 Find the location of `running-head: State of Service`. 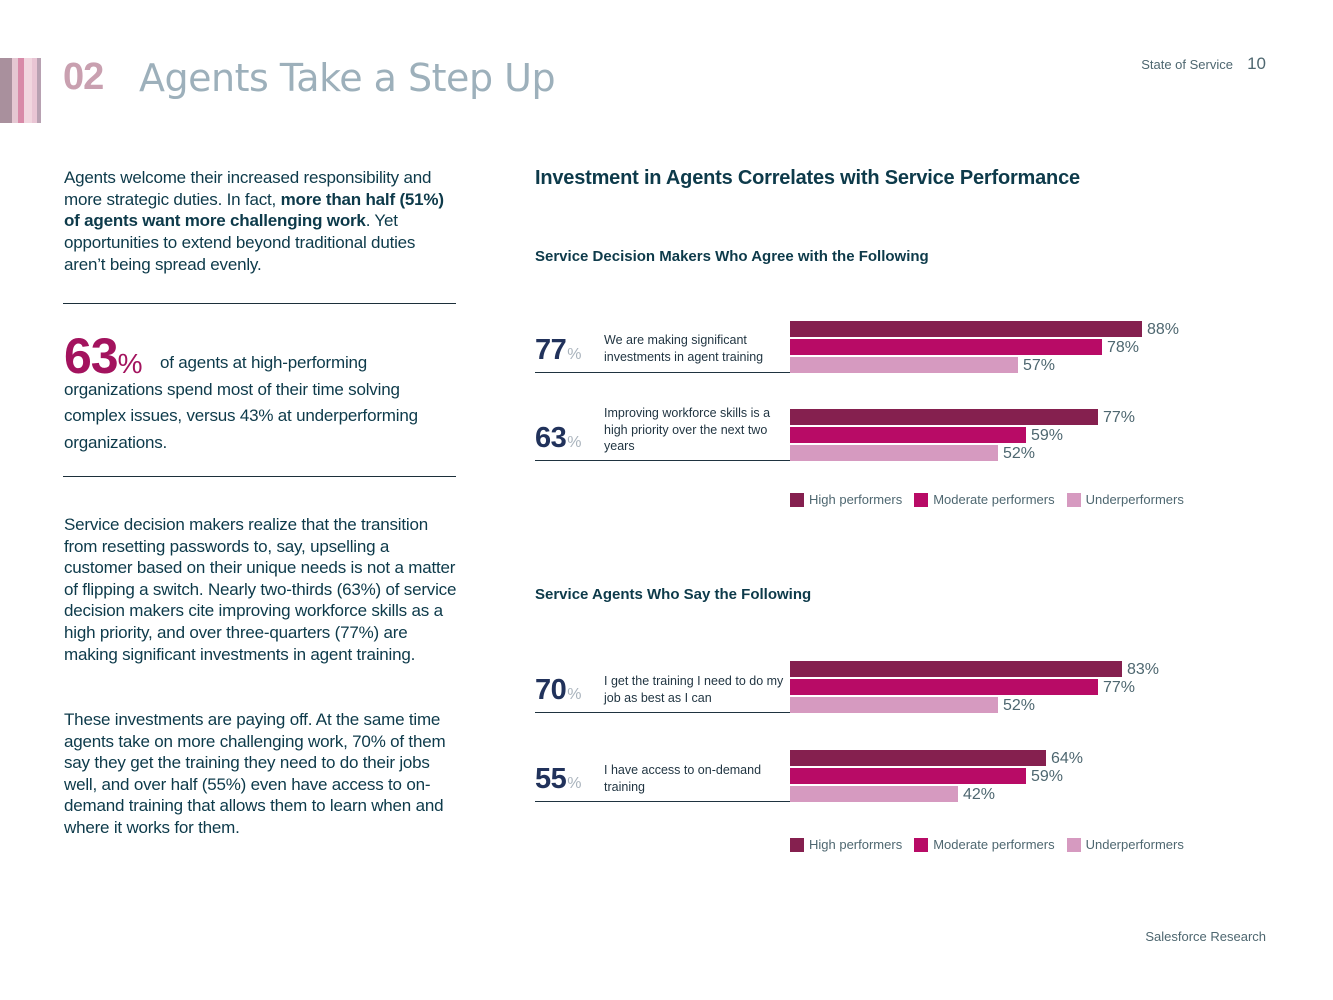

running-head: State of Service is located at coordinates (1187, 64).